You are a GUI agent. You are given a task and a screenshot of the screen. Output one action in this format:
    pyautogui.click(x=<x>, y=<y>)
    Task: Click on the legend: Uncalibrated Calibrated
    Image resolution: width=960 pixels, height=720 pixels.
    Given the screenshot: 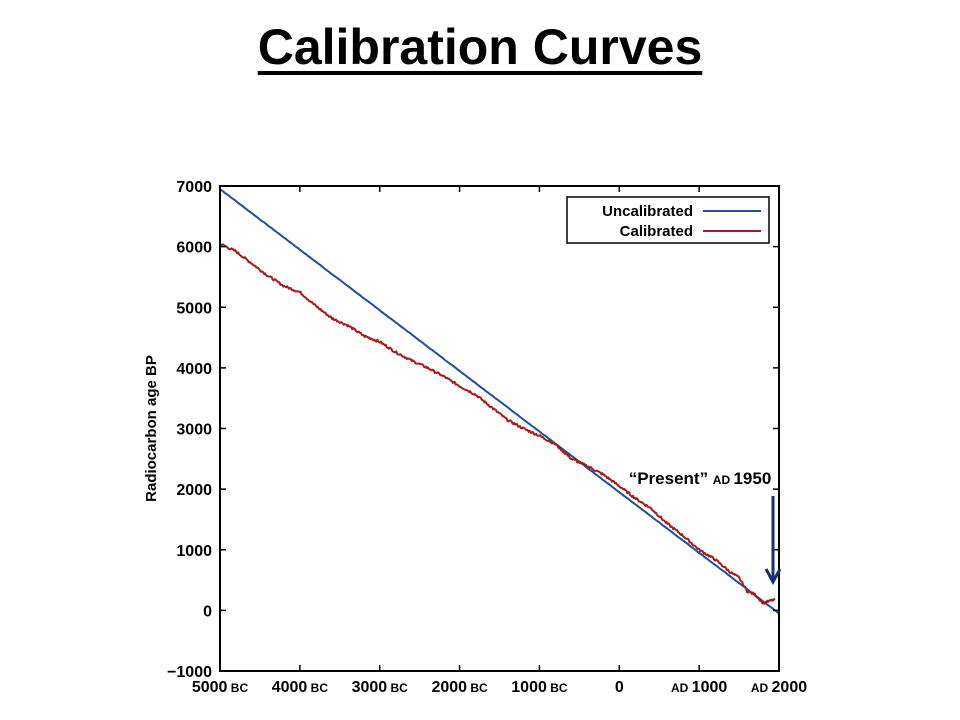 What is the action you would take?
    pyautogui.click(x=668, y=220)
    